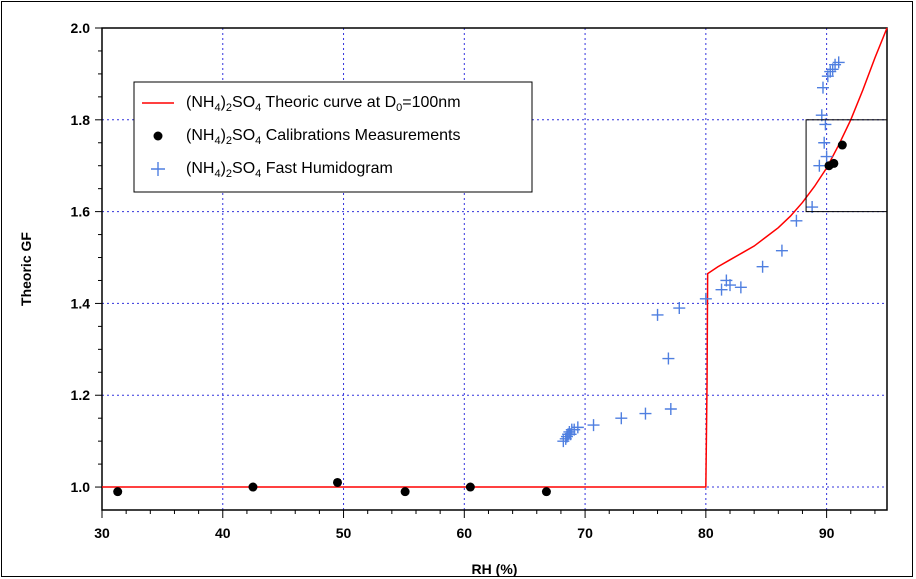 Image resolution: width=916 pixels, height=579 pixels. I want to click on y-tick-label: 1.4, so click(81, 303).